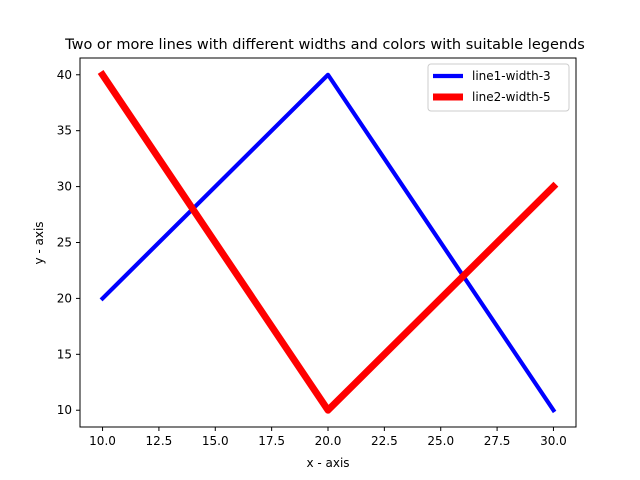  I want to click on y-tick-label: 30, so click(64, 187).